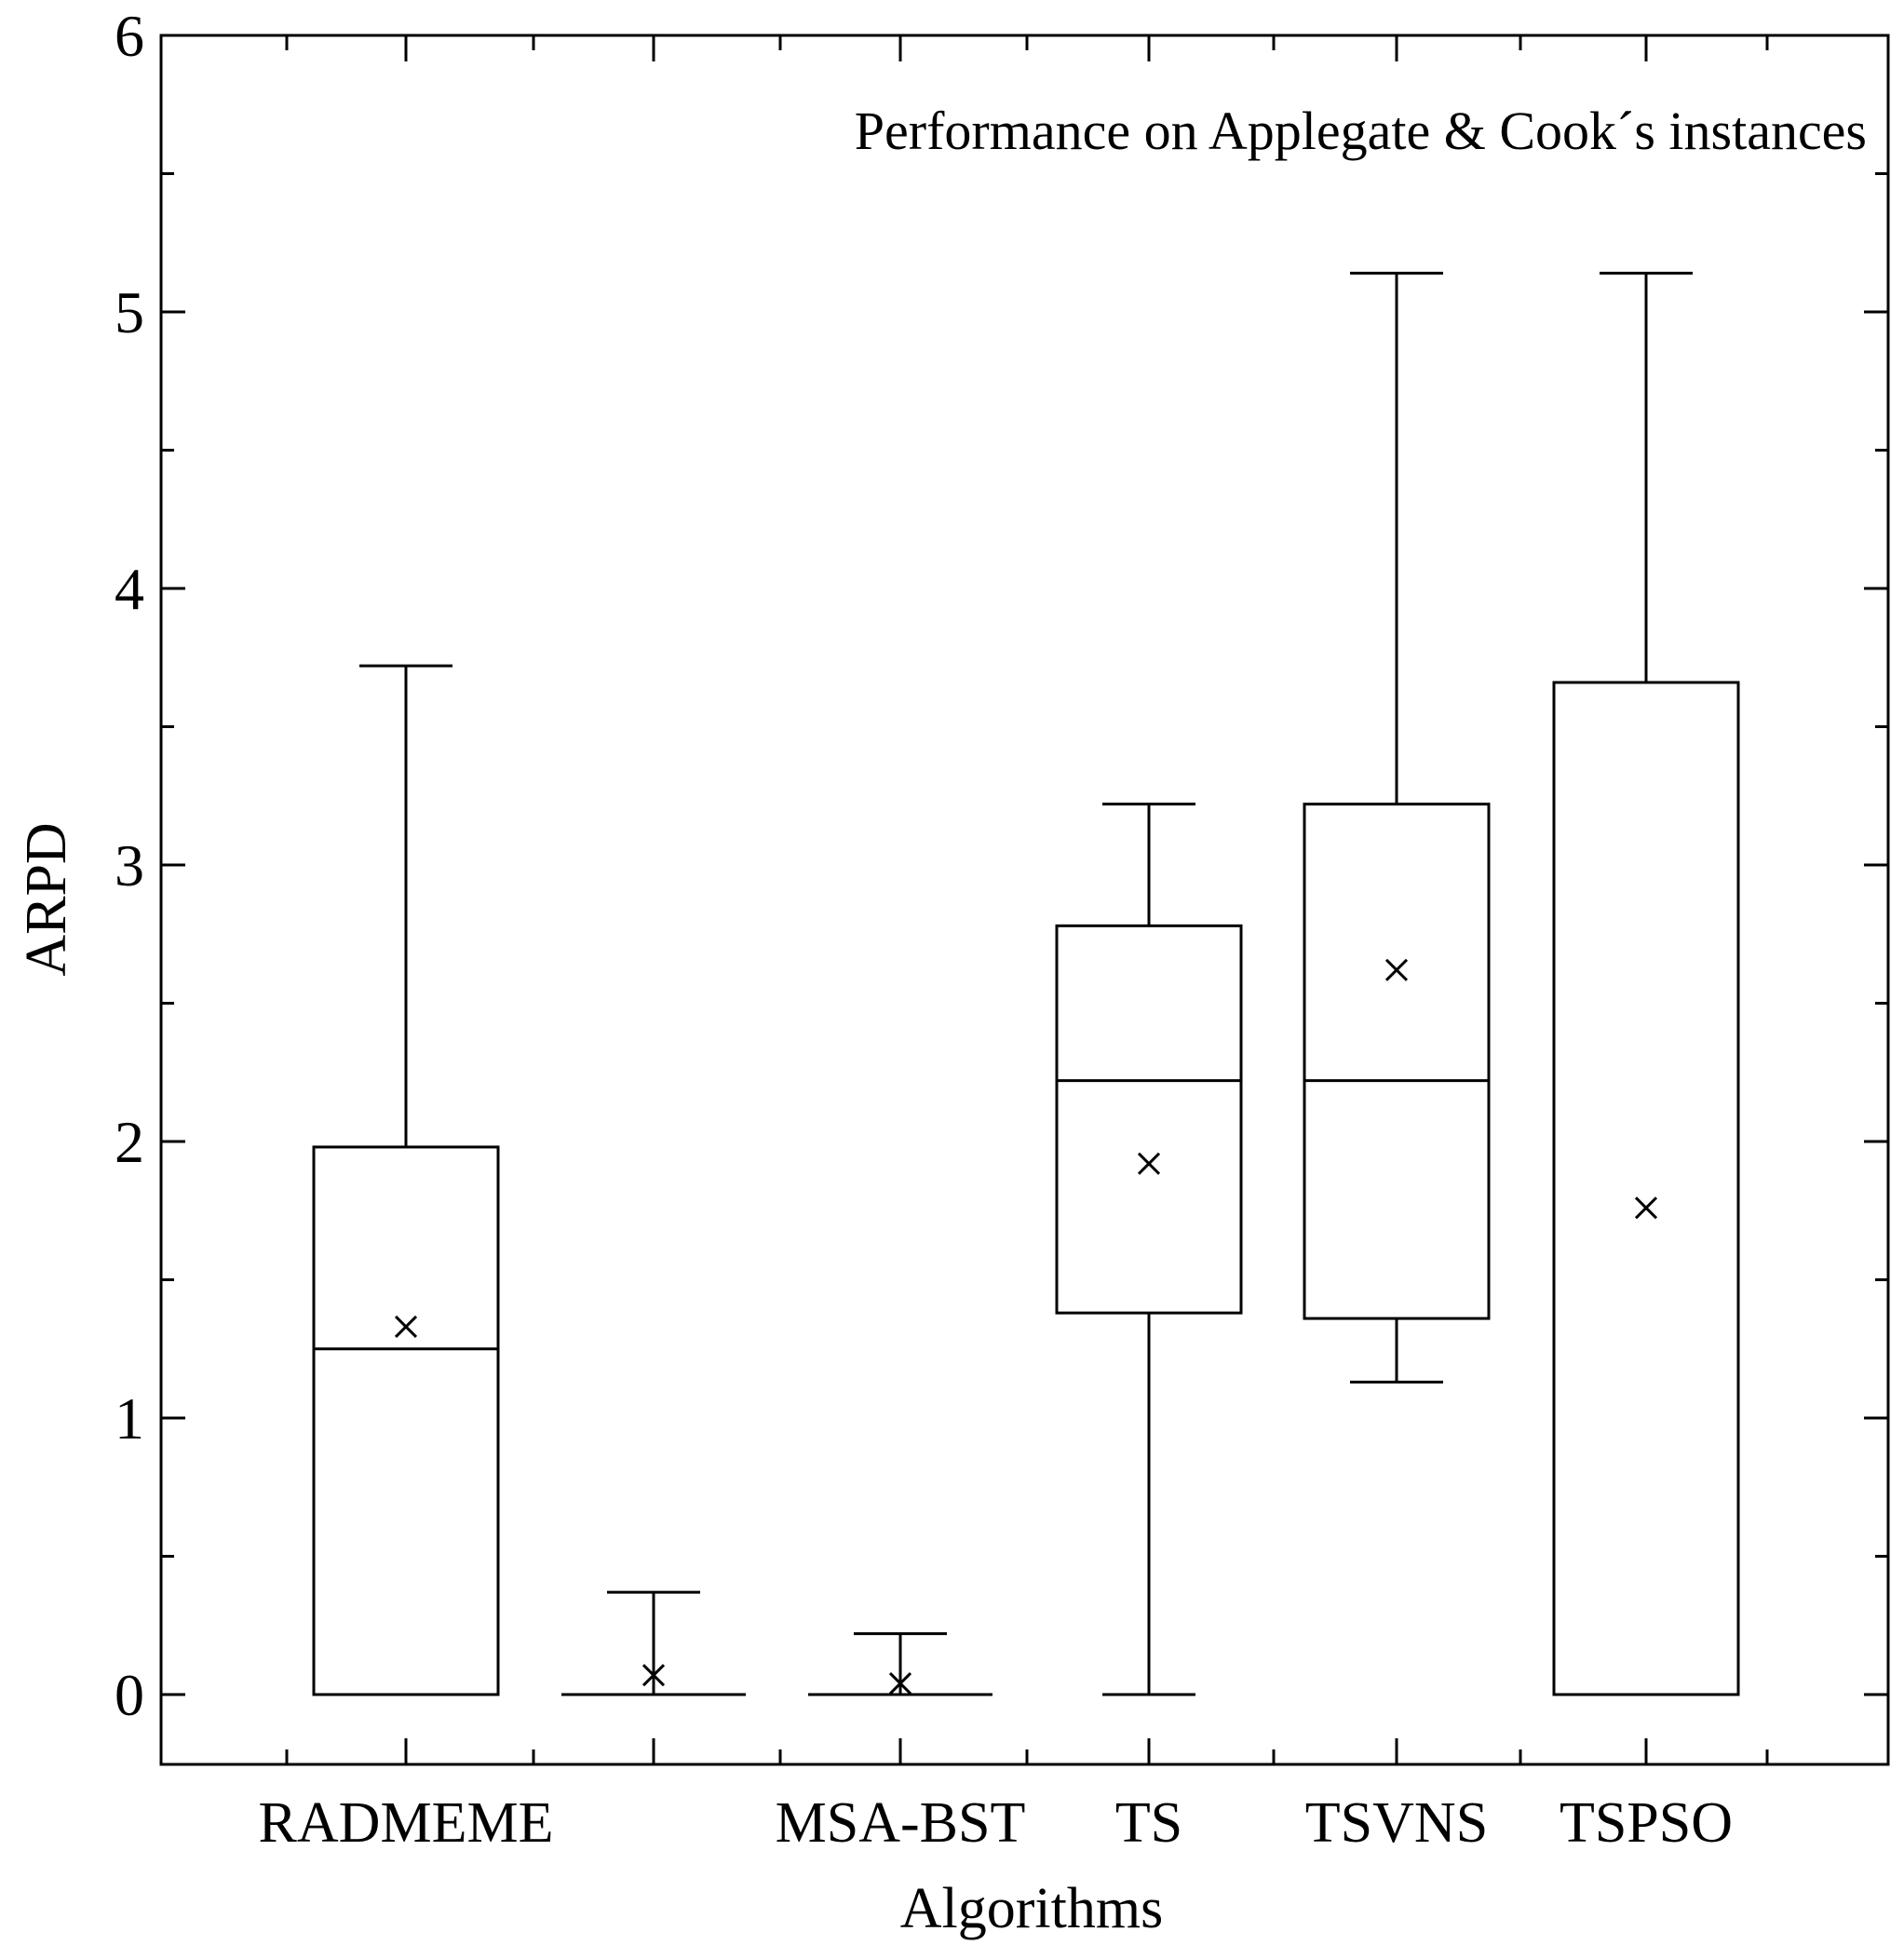 Image resolution: width=1904 pixels, height=1945 pixels. What do you see at coordinates (129, 312) in the screenshot?
I see `y-tick-label: 5` at bounding box center [129, 312].